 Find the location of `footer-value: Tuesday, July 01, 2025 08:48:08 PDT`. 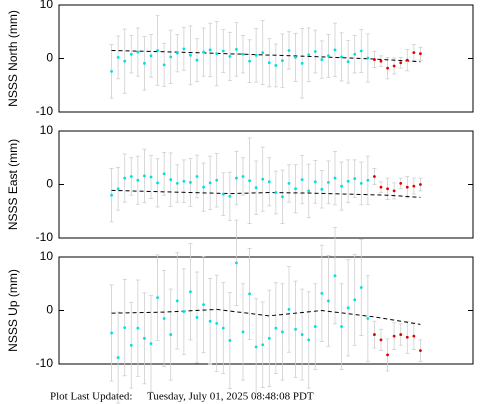

footer-value: Tuesday, July 01, 2025 08:48:08 PDT is located at coordinates (230, 397).